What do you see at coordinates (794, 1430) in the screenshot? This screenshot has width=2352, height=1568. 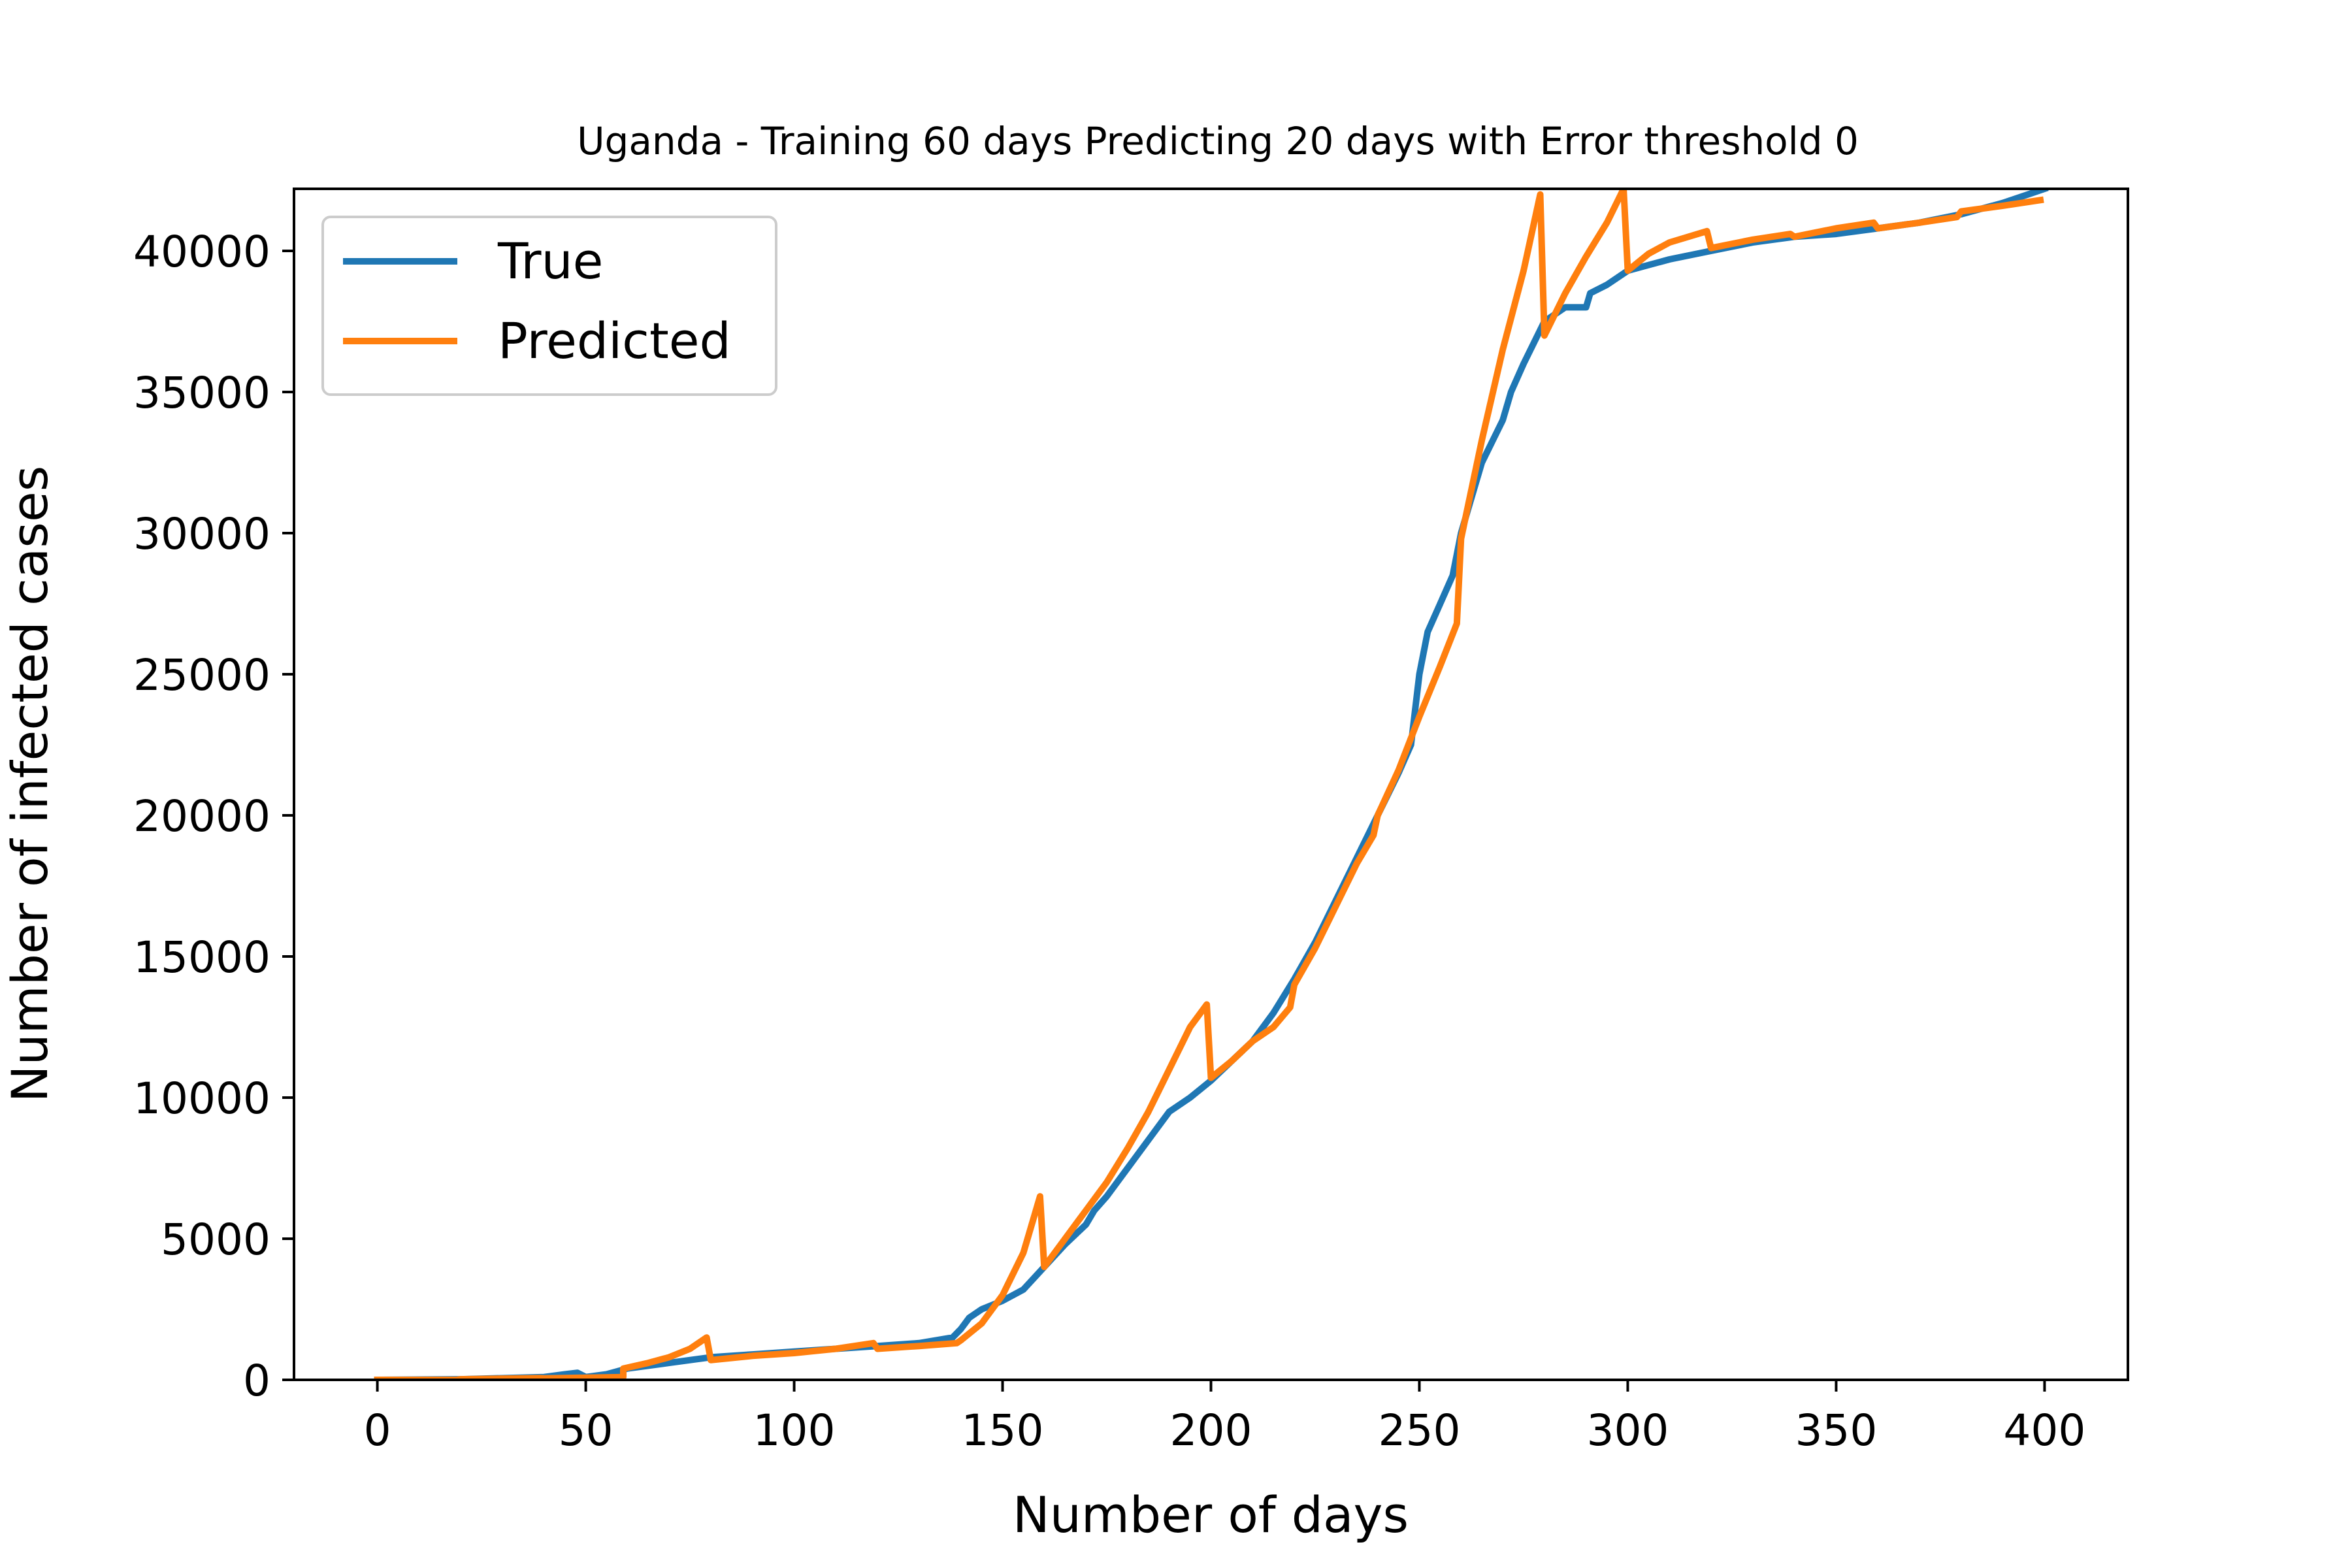 I see `x-tick-label: 100` at bounding box center [794, 1430].